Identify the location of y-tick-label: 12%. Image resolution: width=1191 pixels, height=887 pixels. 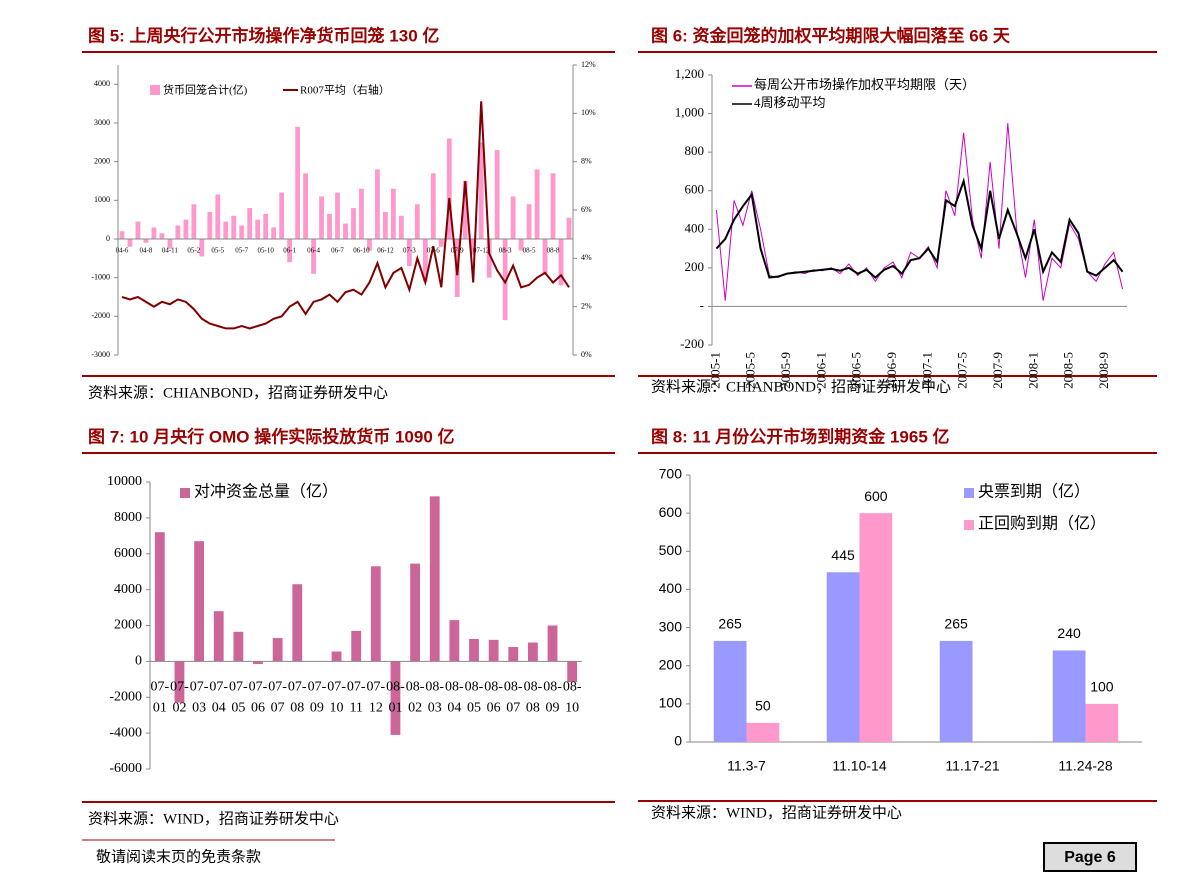
(588, 64).